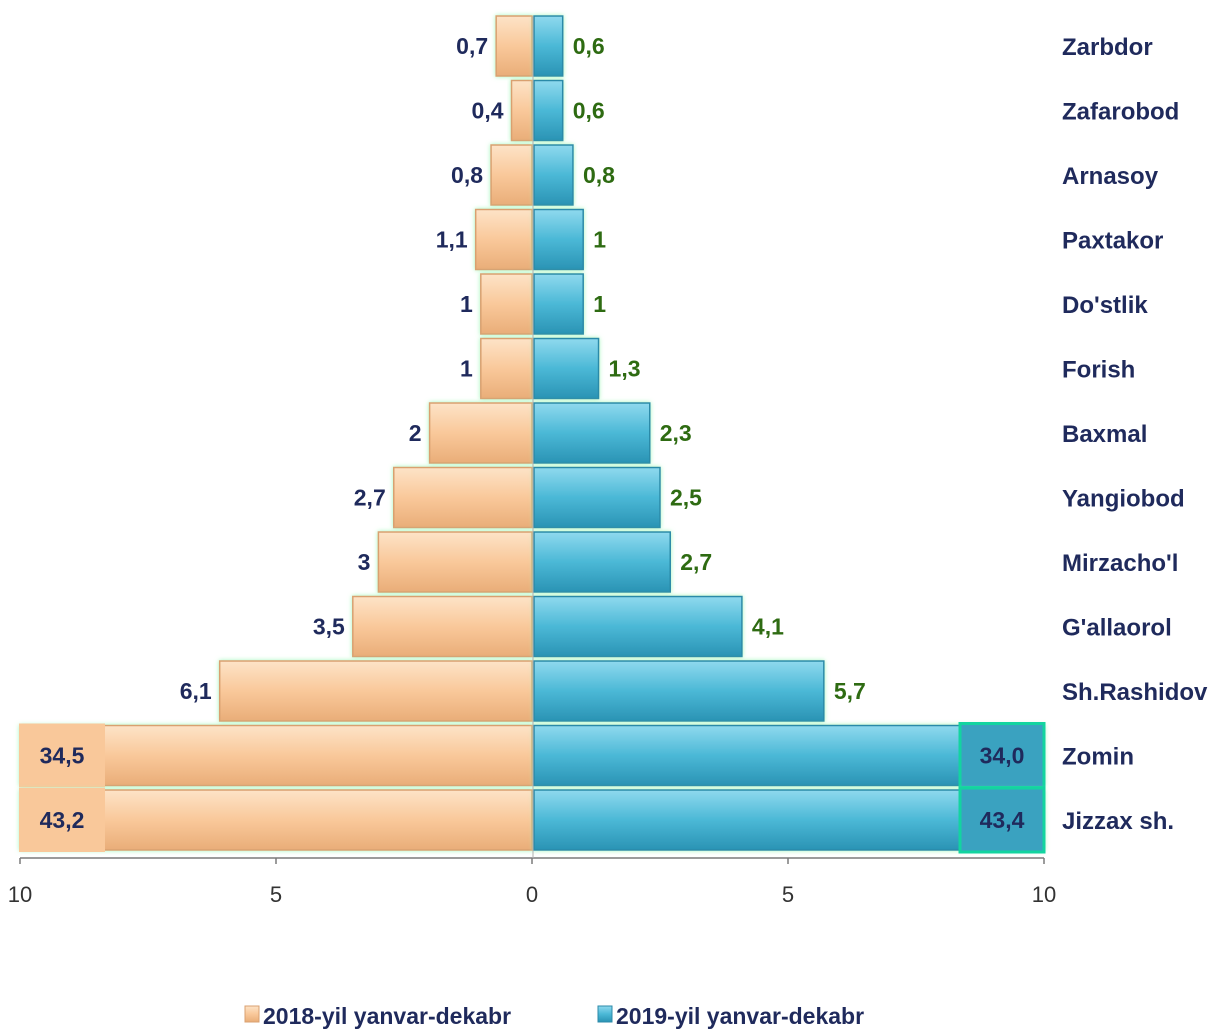  I want to click on category-label-10: Sh.Rashidov t., so click(1136, 692).